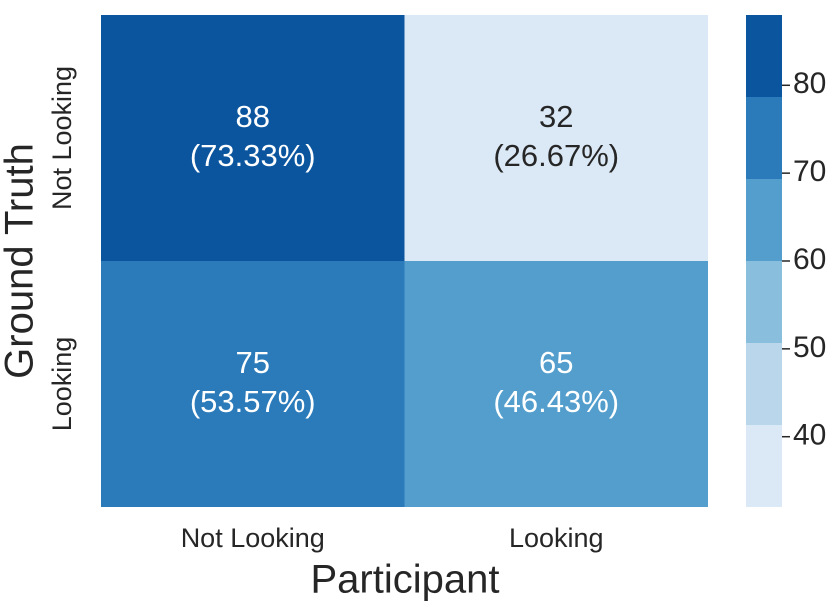 The height and width of the screenshot is (607, 830). What do you see at coordinates (809, 259) in the screenshot?
I see `colorbar-tick-label: 60` at bounding box center [809, 259].